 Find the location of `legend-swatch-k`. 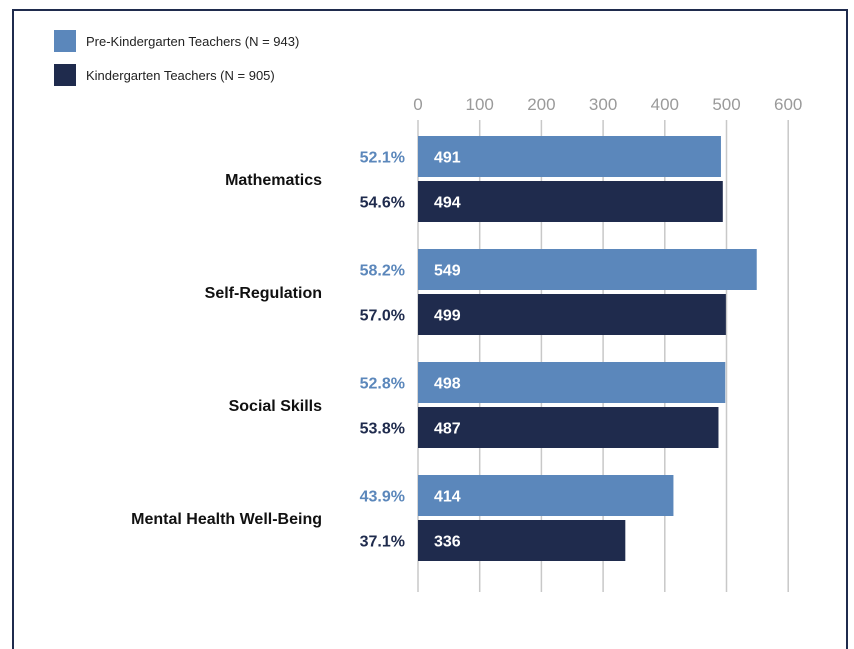

legend-swatch-k is located at coordinates (65, 75).